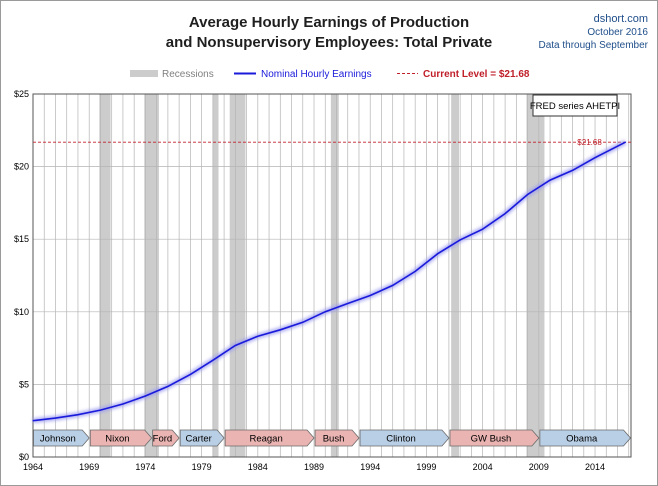  Describe the element at coordinates (401, 439) in the screenshot. I see `president-label: Clinton` at that location.